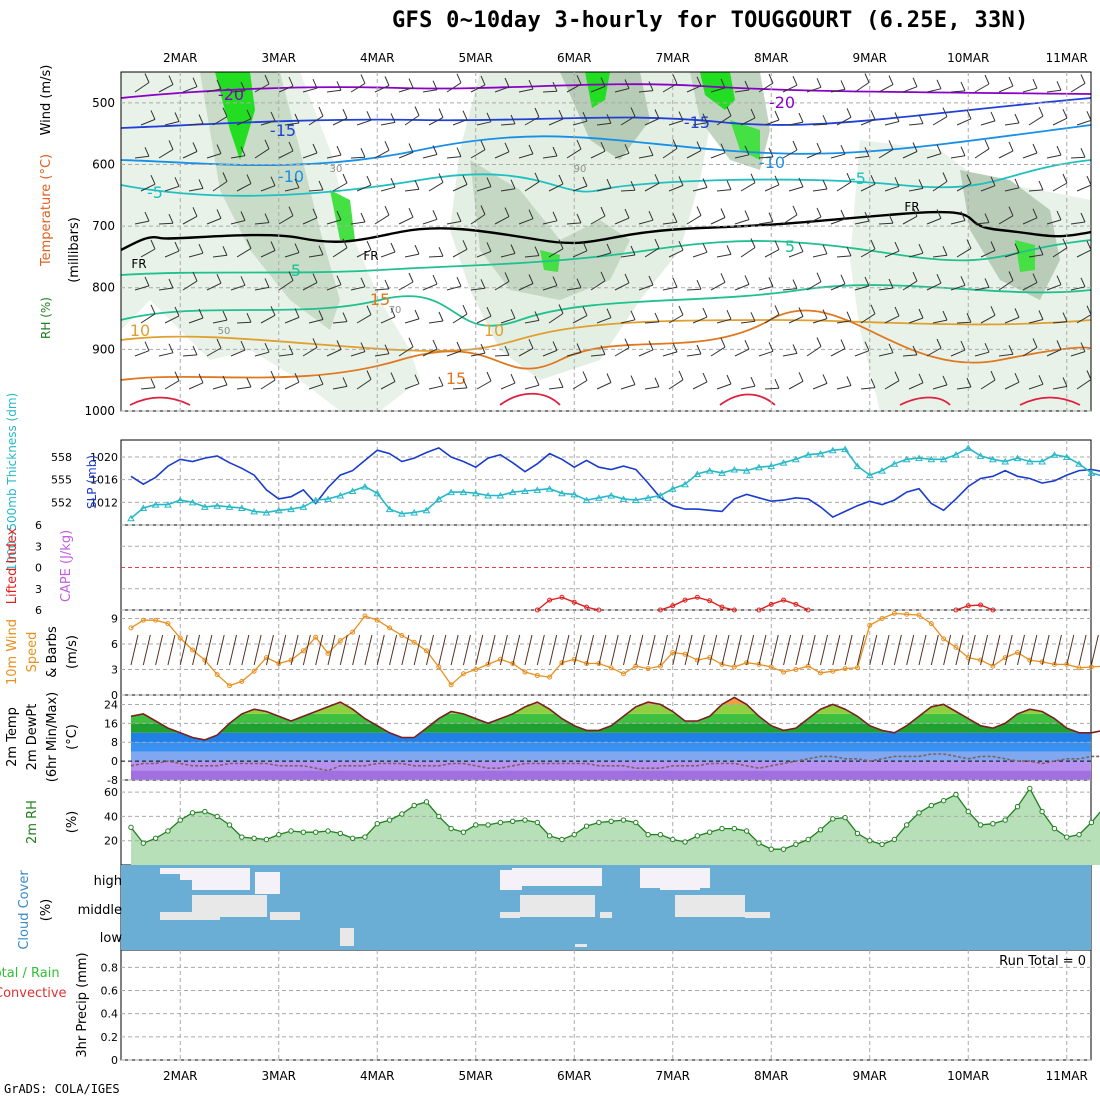  What do you see at coordinates (104, 457) in the screenshot?
I see `slp-tick-label: 1020` at bounding box center [104, 457].